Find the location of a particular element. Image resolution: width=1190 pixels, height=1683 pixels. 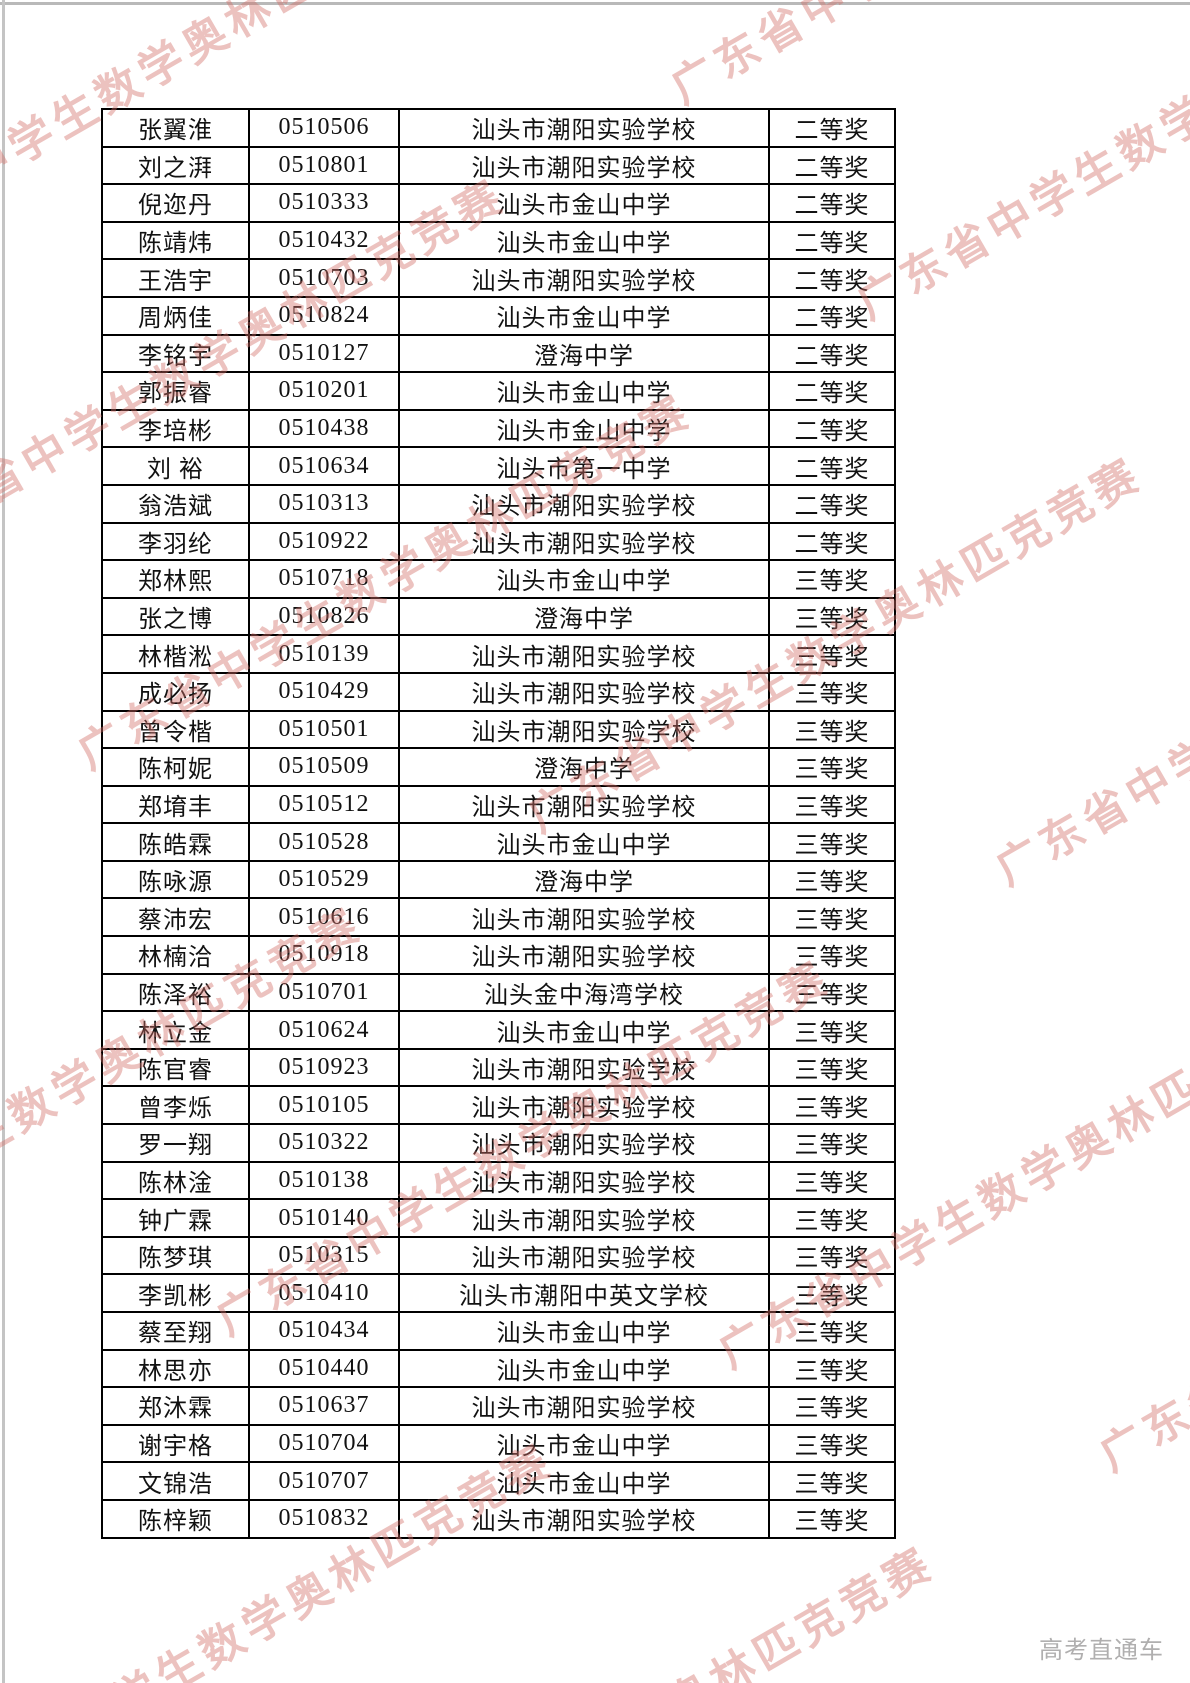

cell-code: 0510824 is located at coordinates (324, 315).